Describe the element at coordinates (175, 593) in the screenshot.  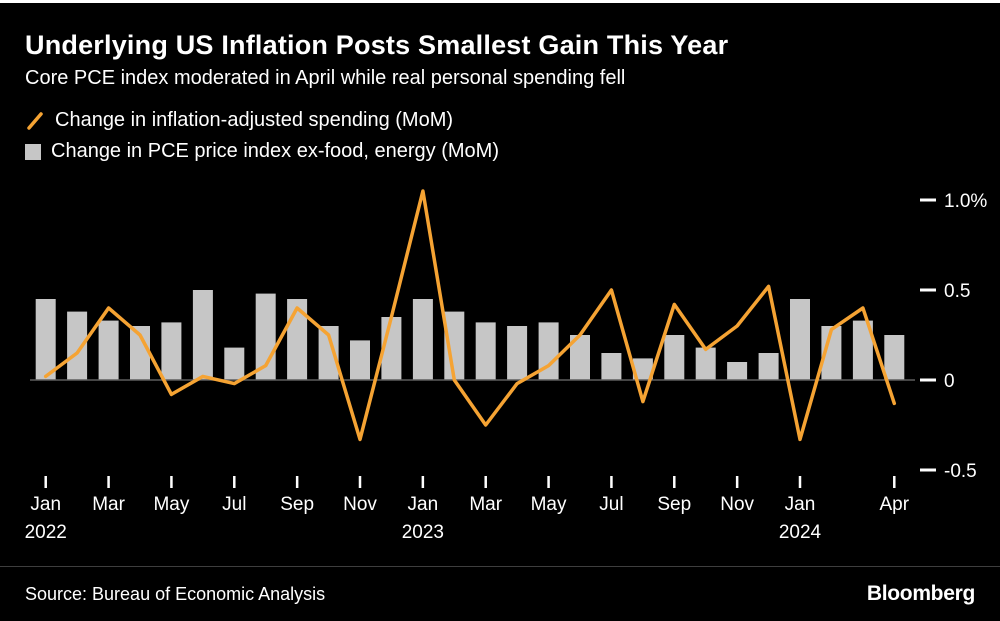
I see `source-note: Source: Bureau of Economic Analysis` at that location.